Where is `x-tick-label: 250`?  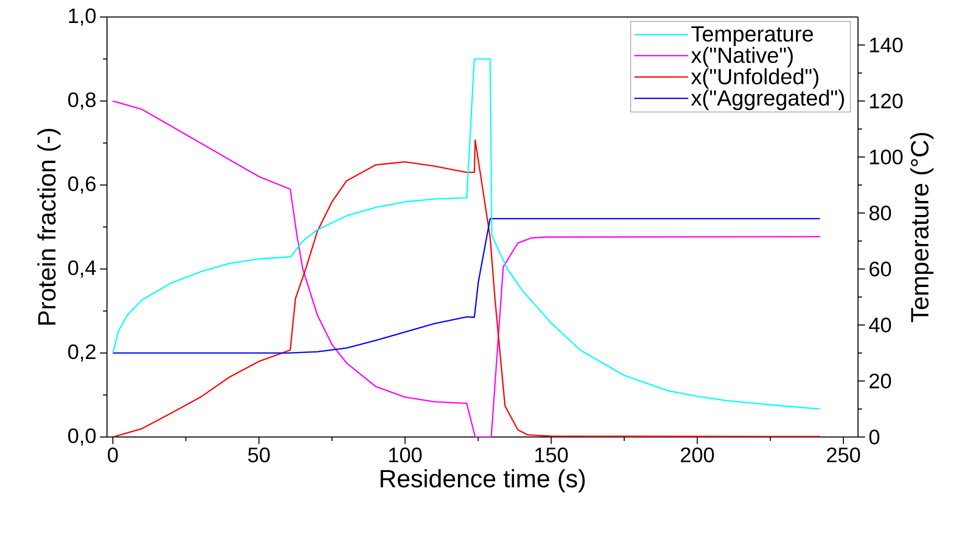 x-tick-label: 250 is located at coordinates (843, 455).